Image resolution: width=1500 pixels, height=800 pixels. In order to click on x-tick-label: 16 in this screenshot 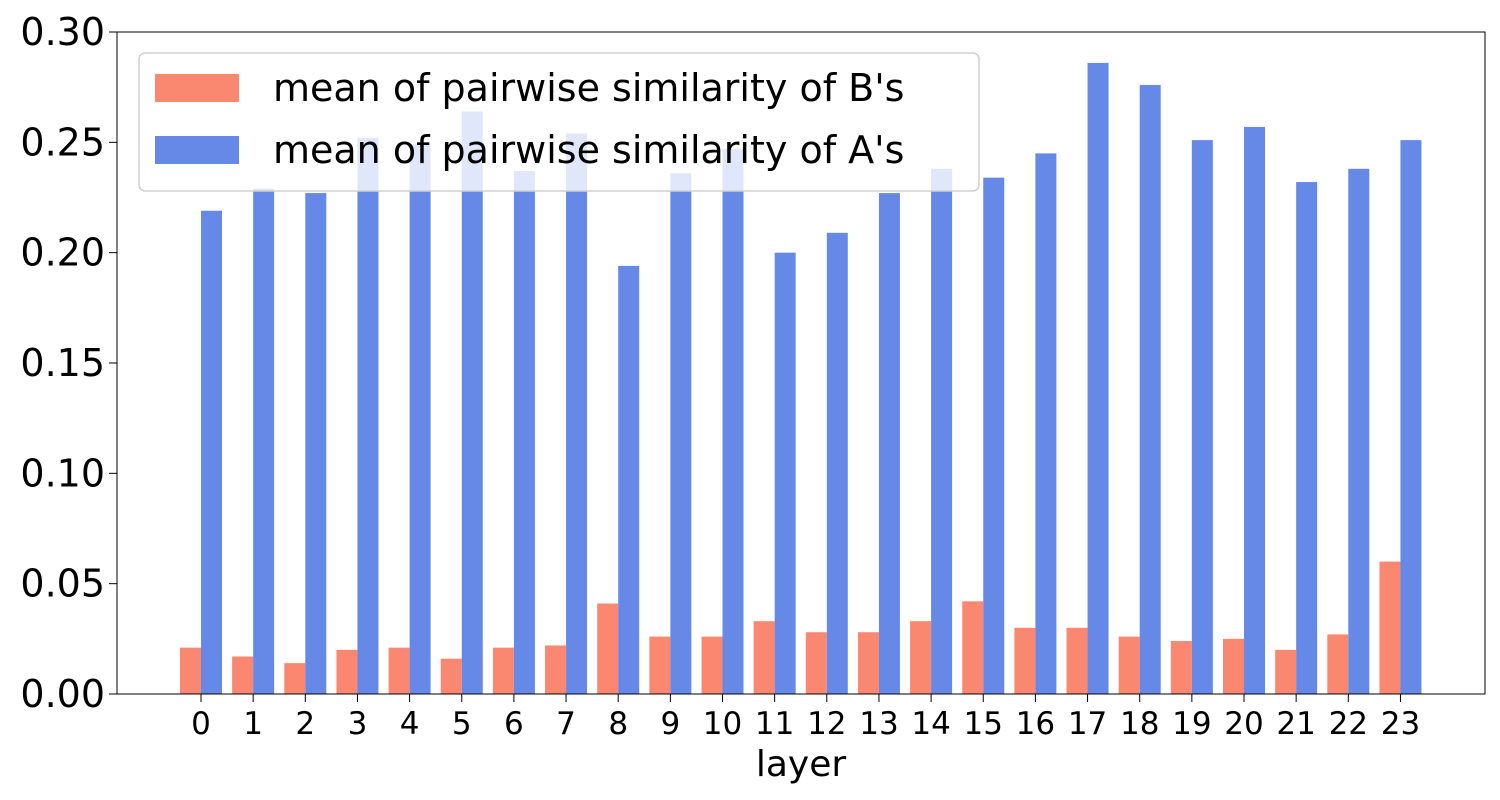, I will do `click(1035, 724)`.